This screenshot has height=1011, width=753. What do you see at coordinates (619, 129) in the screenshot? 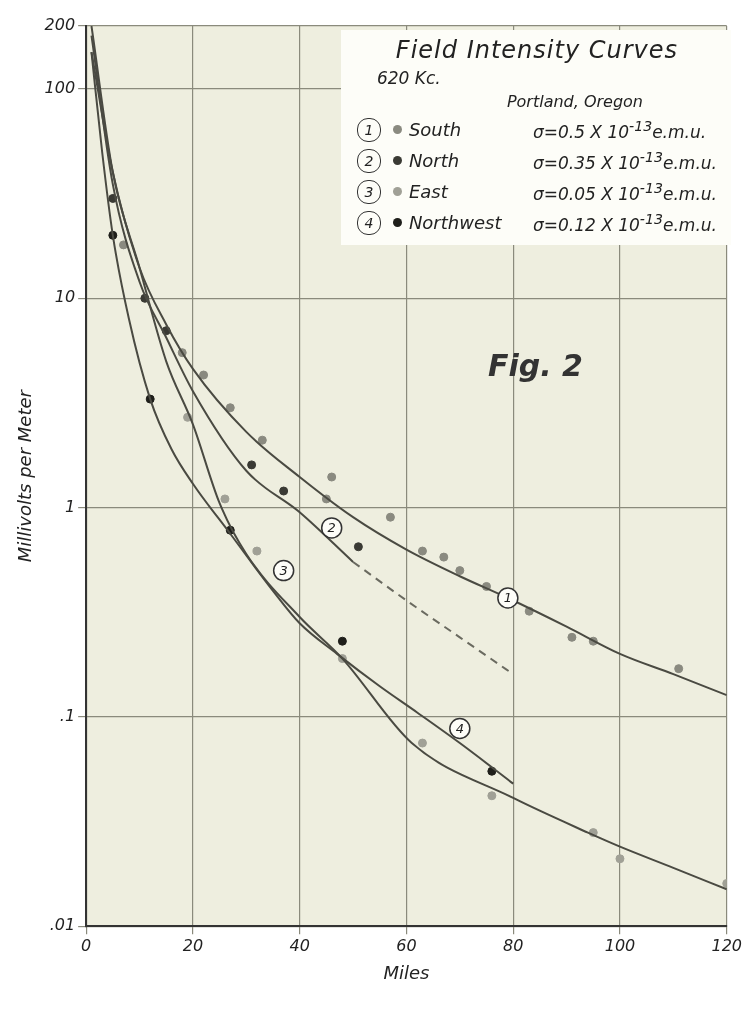
I see `annotation: σ=0.5 X 10$^{-13}$e.m.u.` at bounding box center [619, 129].